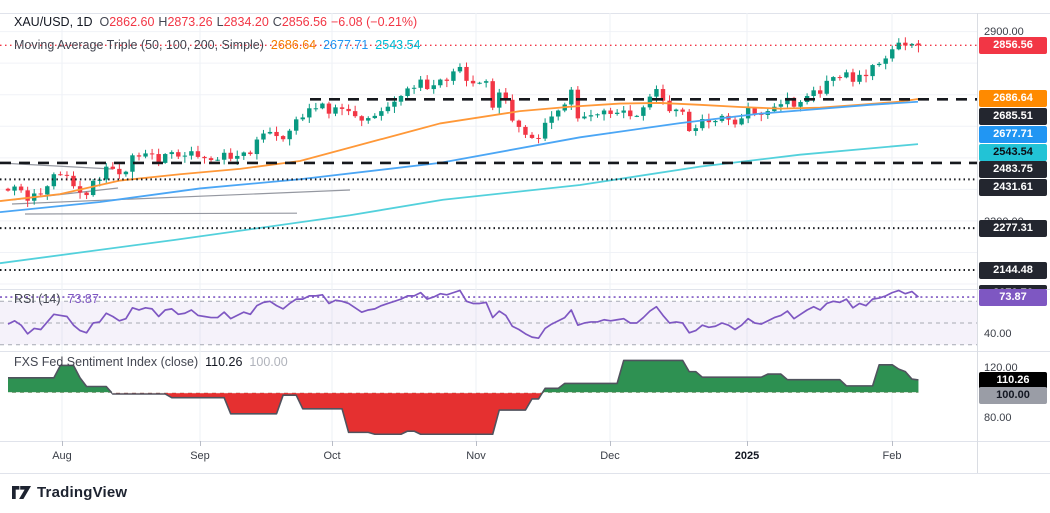  What do you see at coordinates (998, 333) in the screenshot?
I see `axis-label: 40.00` at bounding box center [998, 333].